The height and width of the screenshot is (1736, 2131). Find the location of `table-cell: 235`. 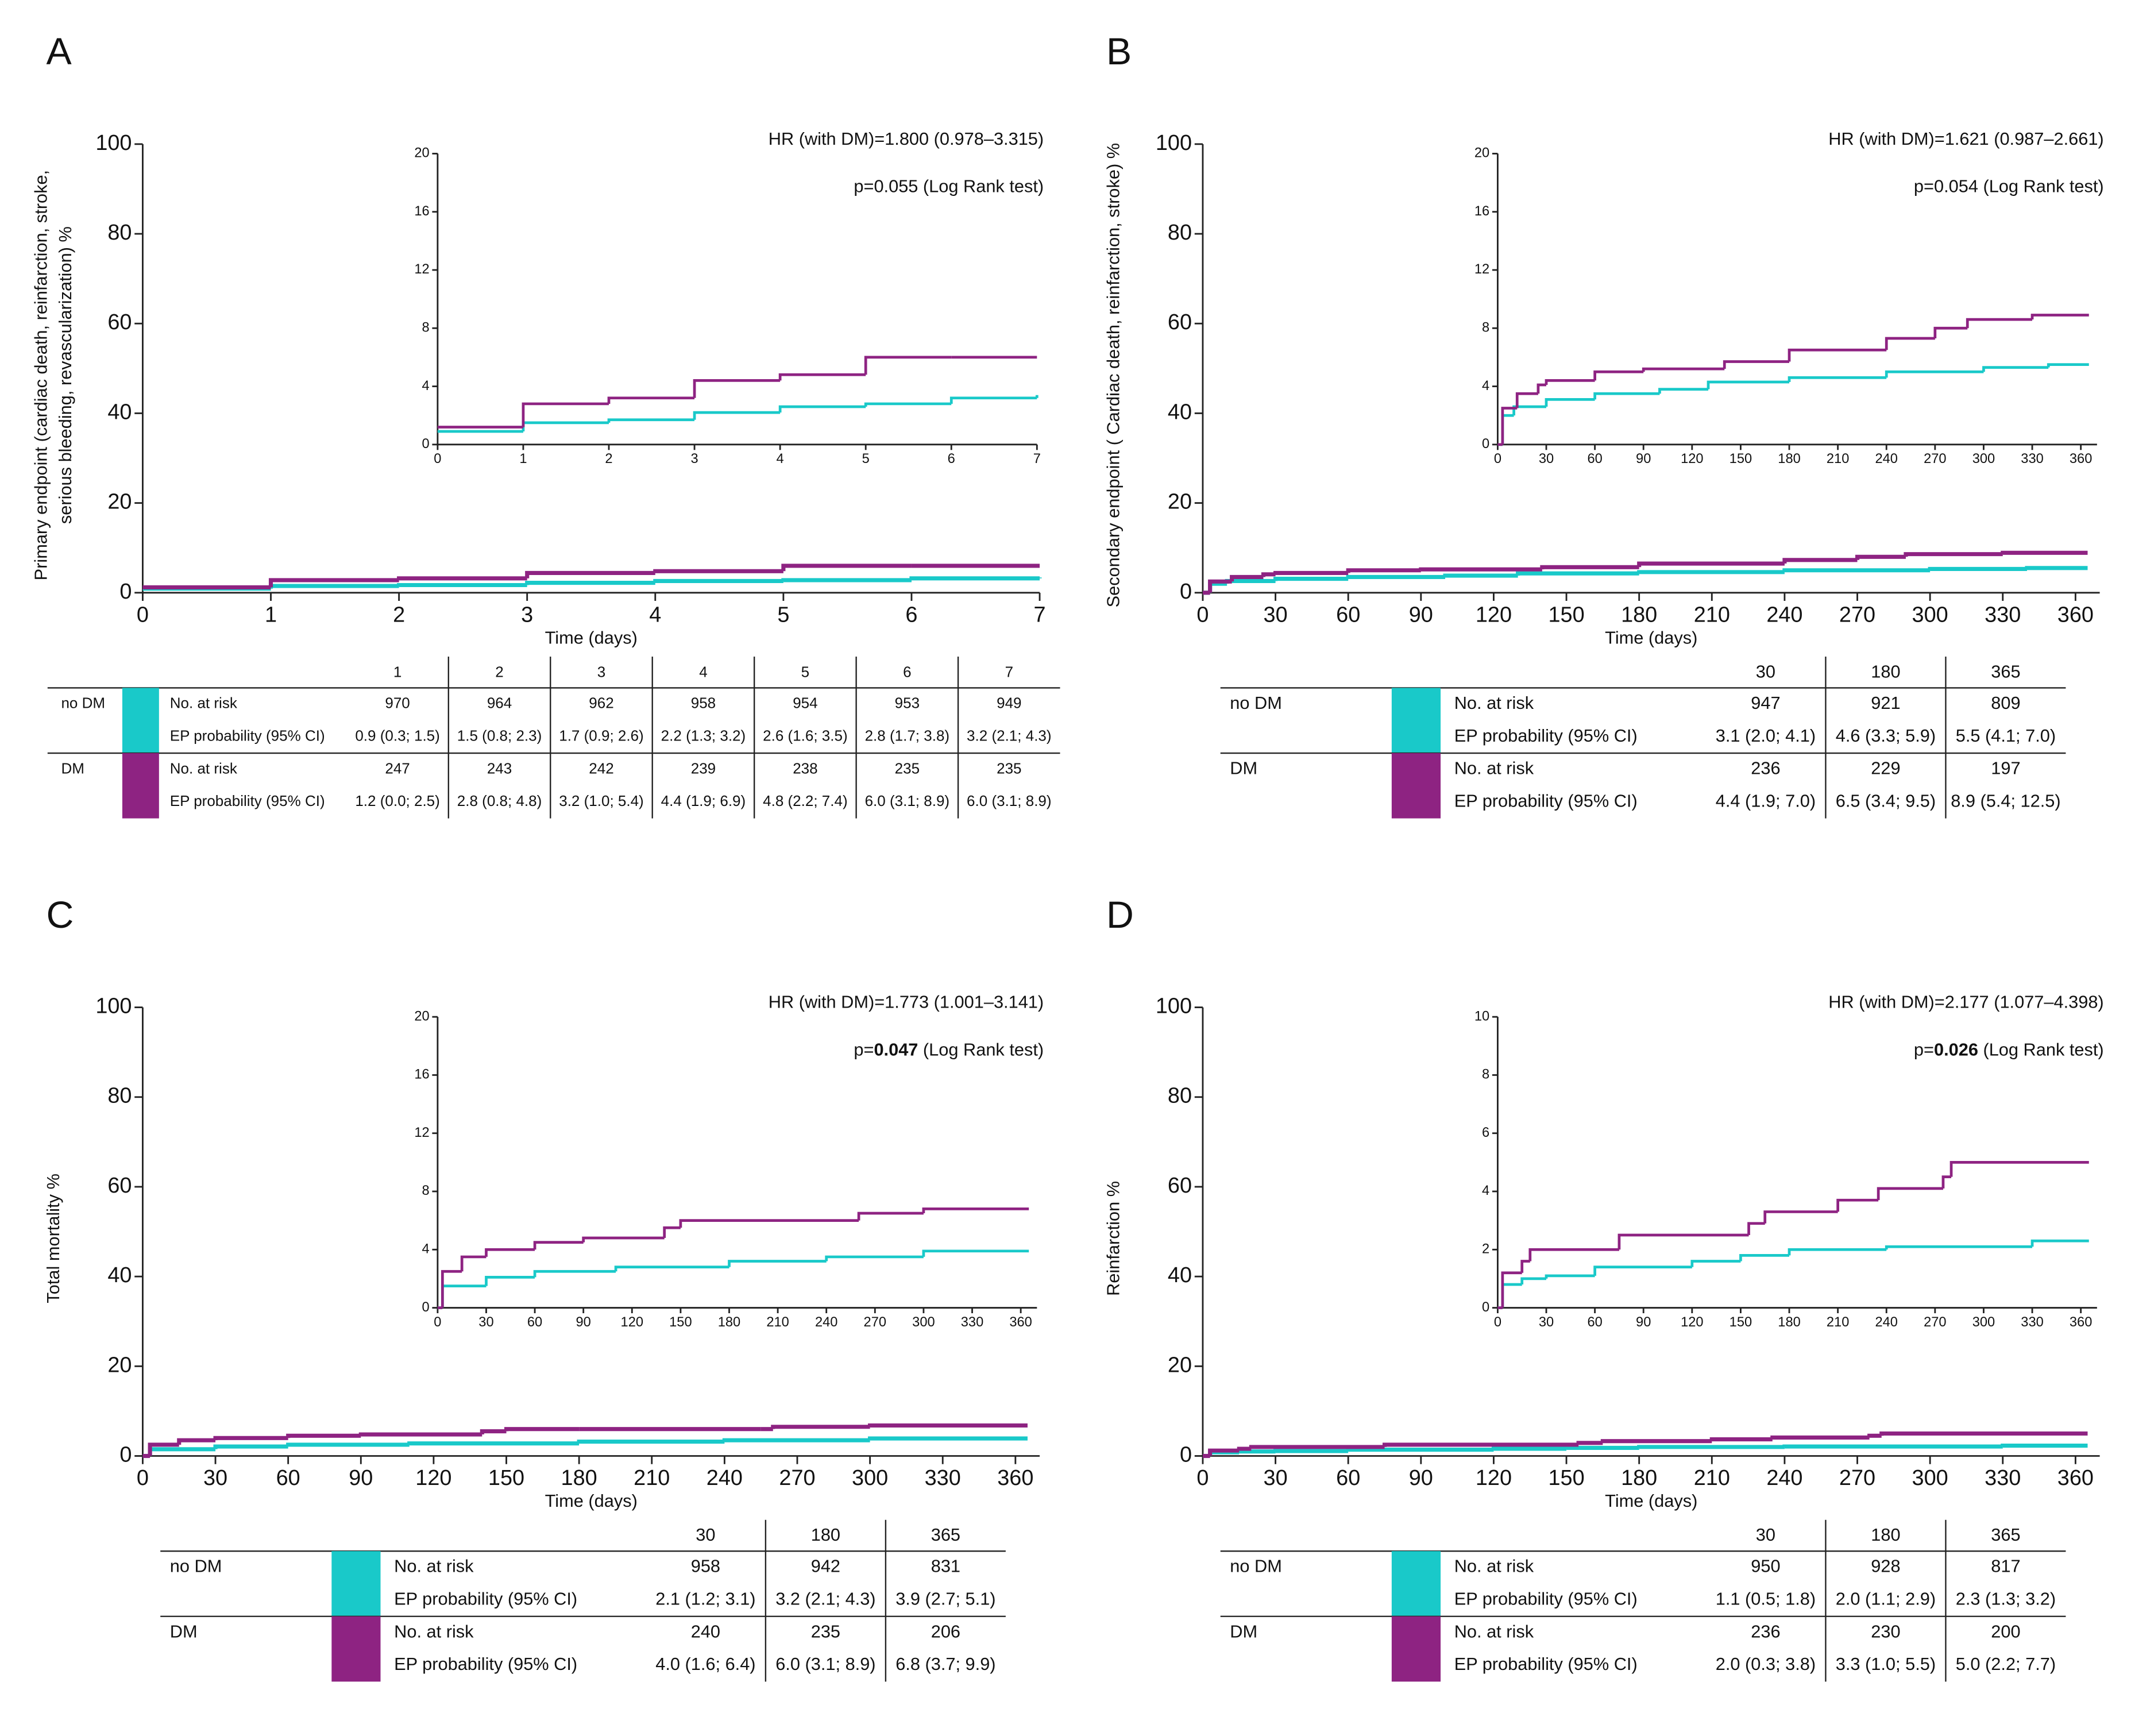

table-cell: 235 is located at coordinates (826, 1631).